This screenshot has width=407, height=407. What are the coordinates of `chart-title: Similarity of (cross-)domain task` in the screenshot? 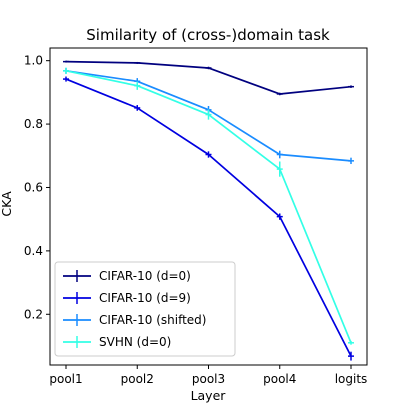 It's located at (208, 35).